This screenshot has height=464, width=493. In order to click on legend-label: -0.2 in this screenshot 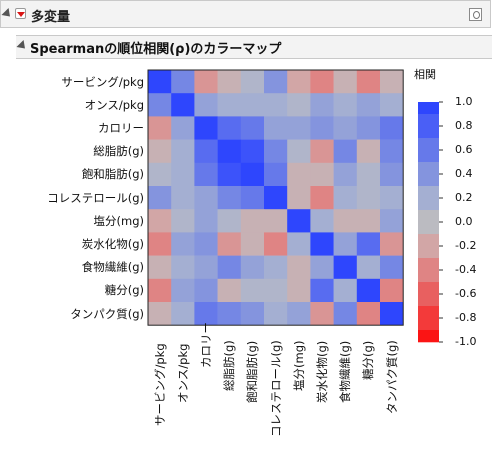, I will do `click(466, 245)`.